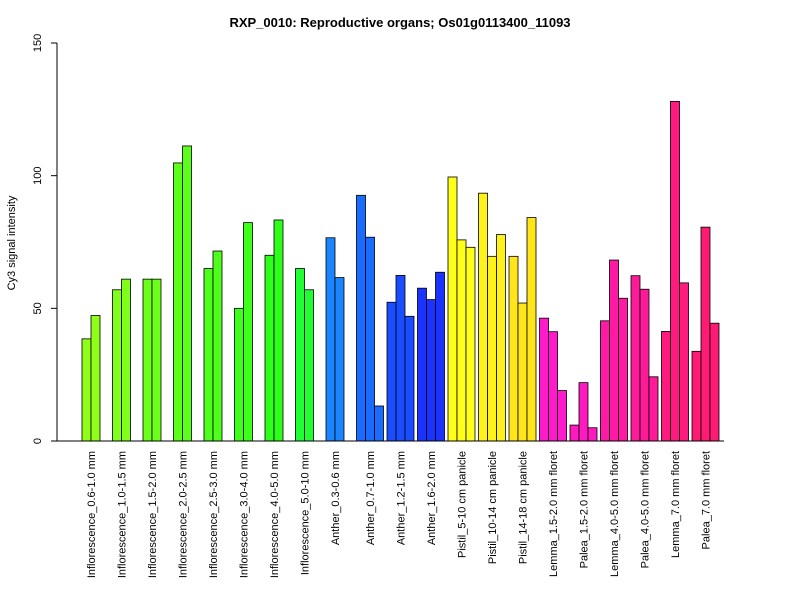 Image resolution: width=800 pixels, height=600 pixels. What do you see at coordinates (493, 507) in the screenshot?
I see `x-tick-label: Pistil_10-14 cm panicle` at bounding box center [493, 507].